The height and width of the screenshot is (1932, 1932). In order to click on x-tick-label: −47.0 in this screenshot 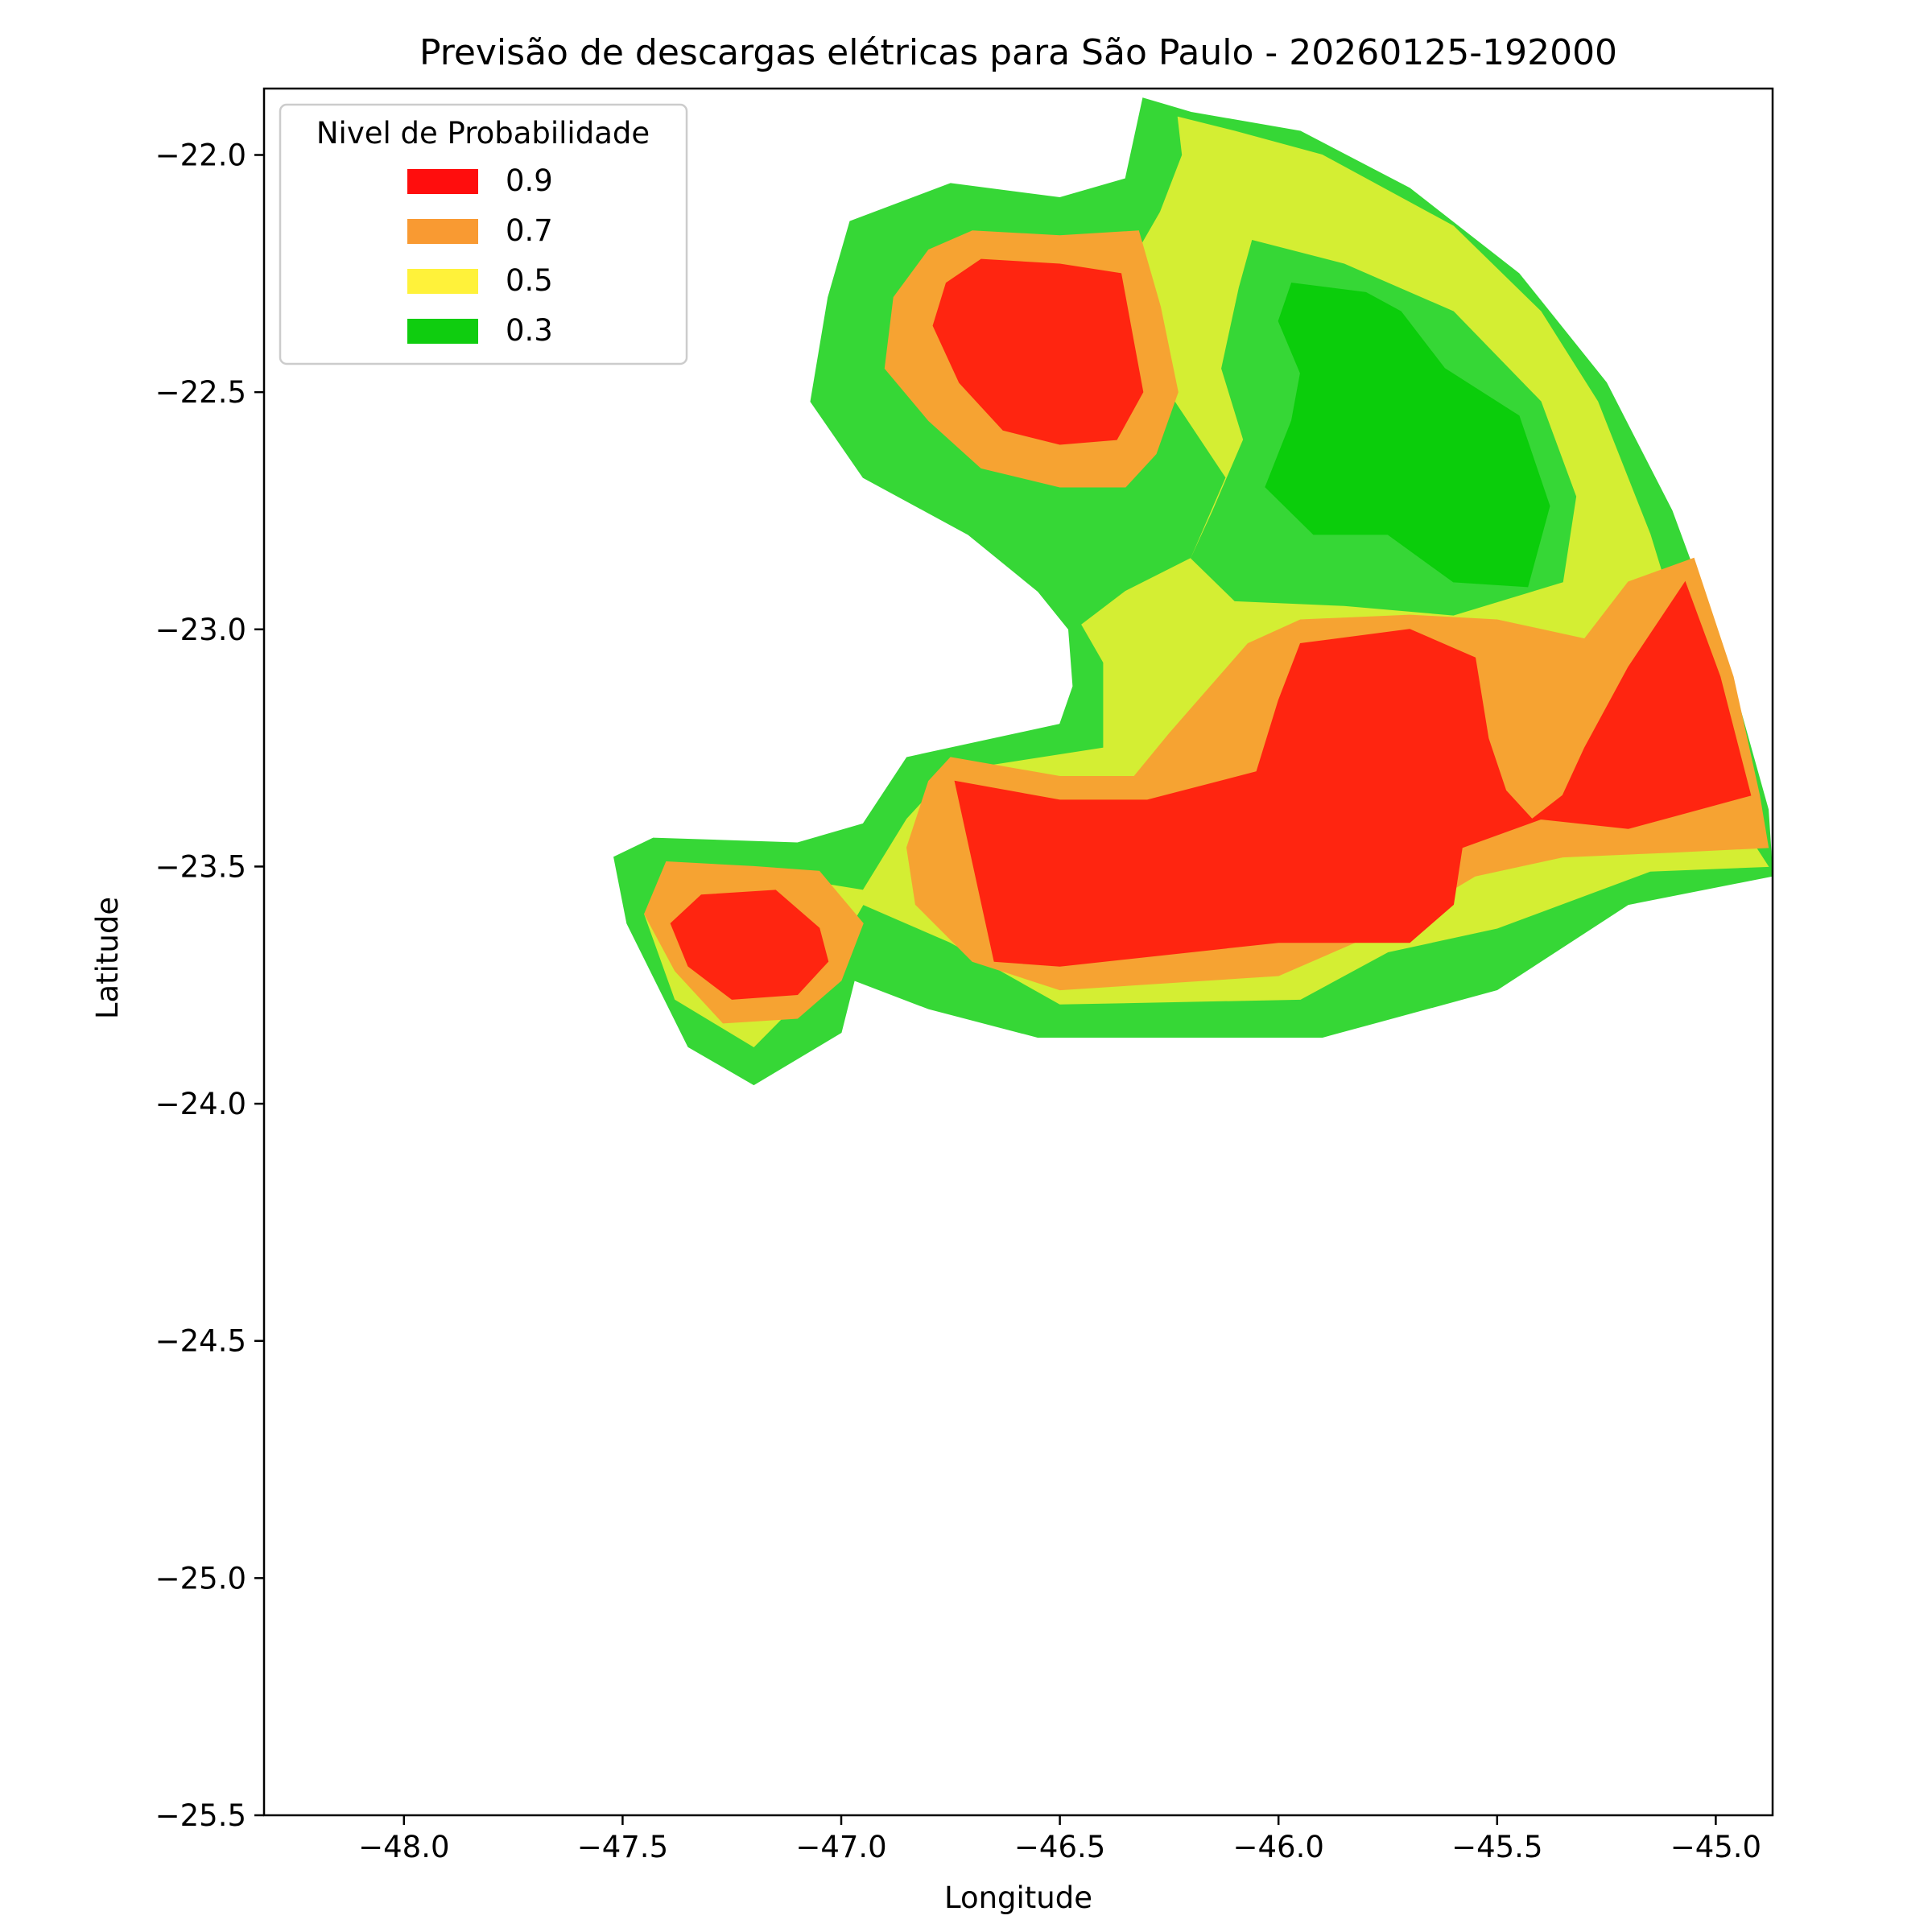, I will do `click(841, 1847)`.